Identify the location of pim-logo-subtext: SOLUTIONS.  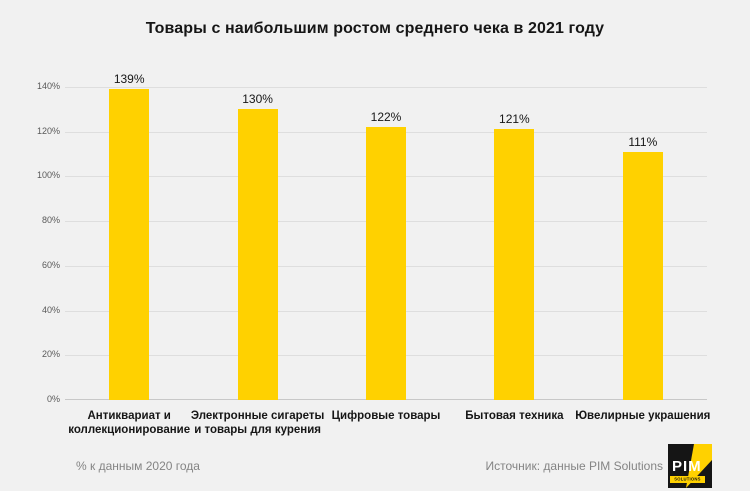
(687, 479).